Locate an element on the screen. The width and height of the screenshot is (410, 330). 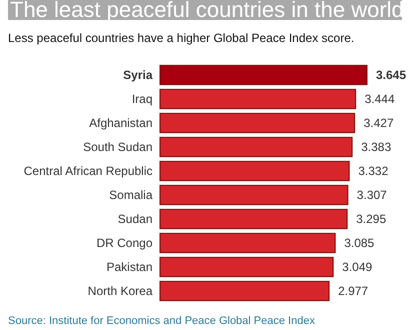
y-tick-label: Pakistan is located at coordinates (129, 267).